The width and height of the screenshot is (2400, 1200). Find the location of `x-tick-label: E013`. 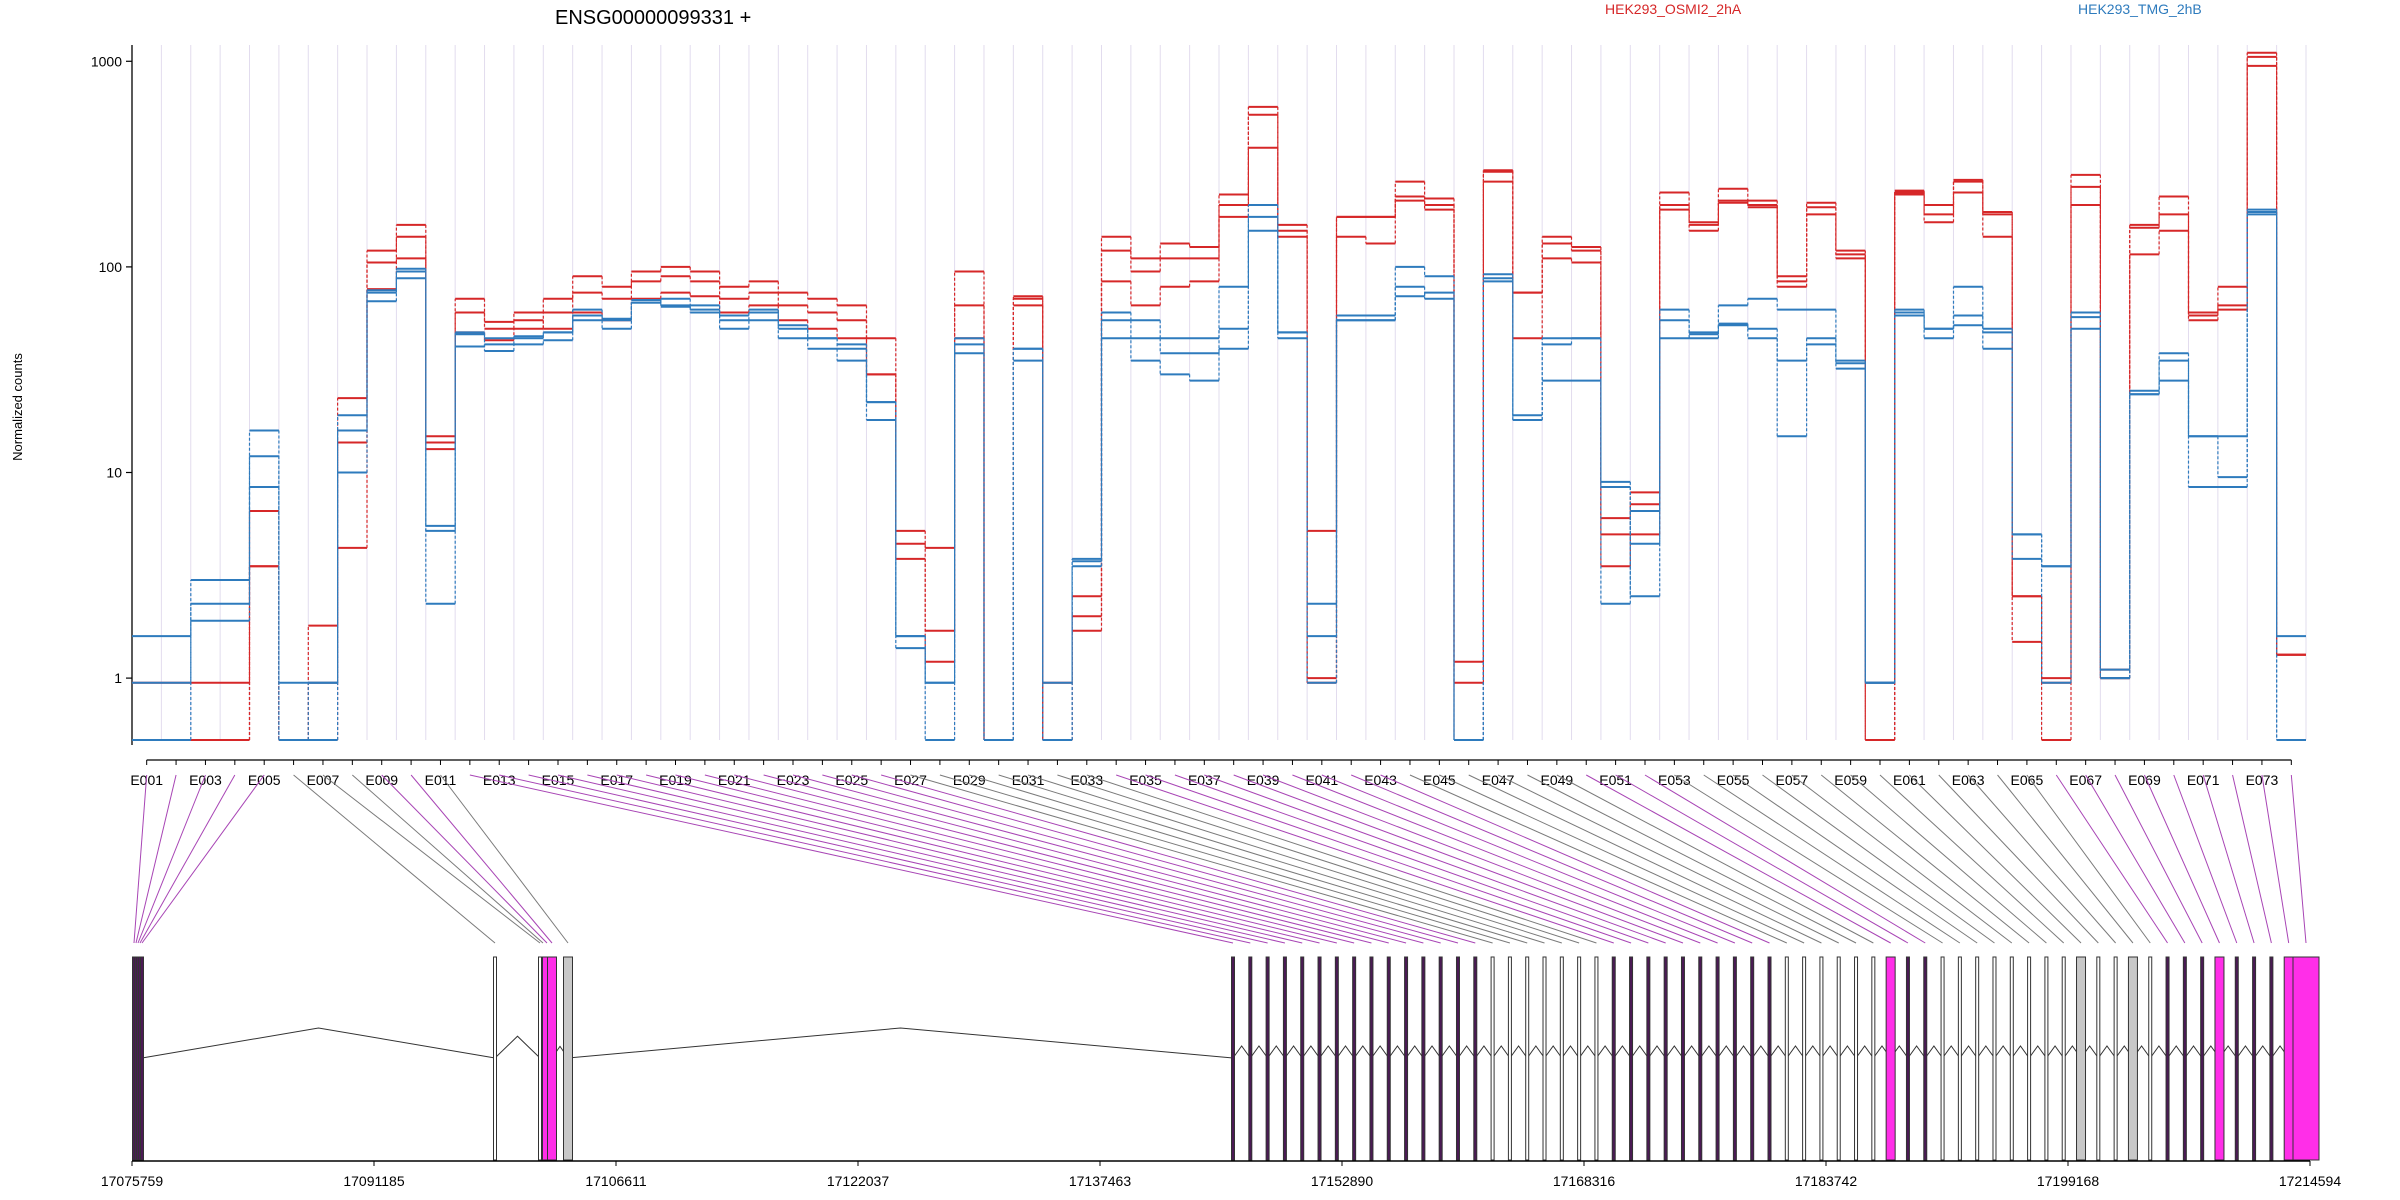

x-tick-label: E013 is located at coordinates (499, 780).